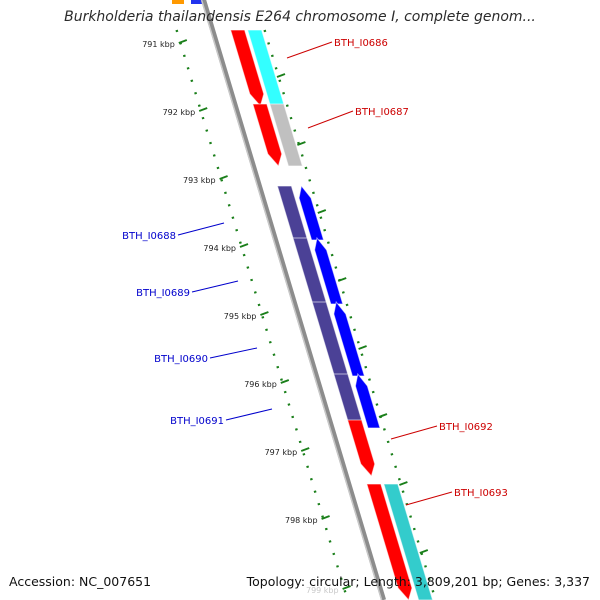 The height and width of the screenshot is (600, 600). I want to click on bth_i0690-label: BTH_I0690, so click(181, 359).